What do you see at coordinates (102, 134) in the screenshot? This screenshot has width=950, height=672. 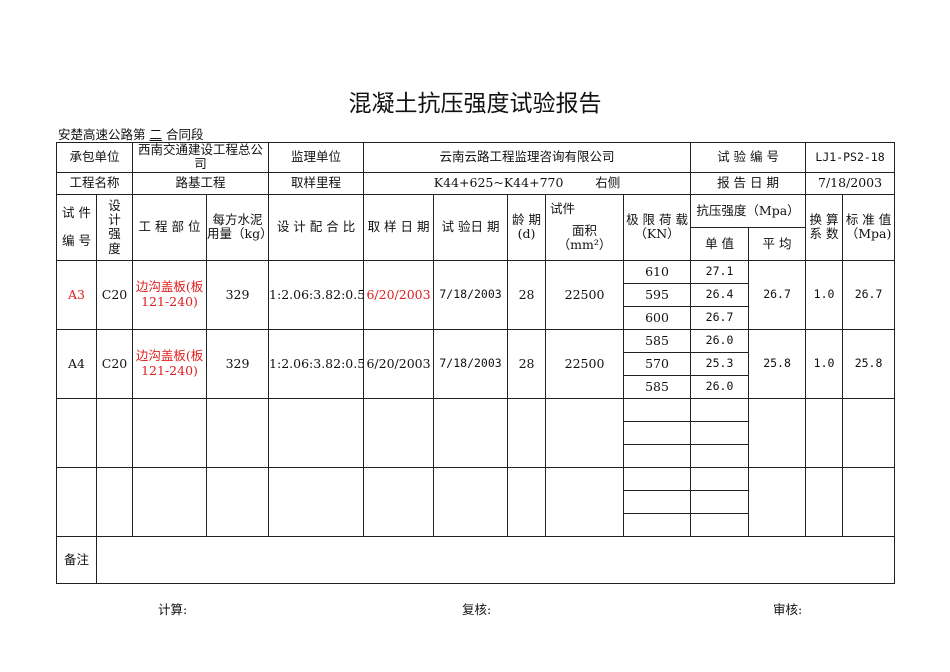 I see `subtitle-prefix: 安楚高速公路第` at bounding box center [102, 134].